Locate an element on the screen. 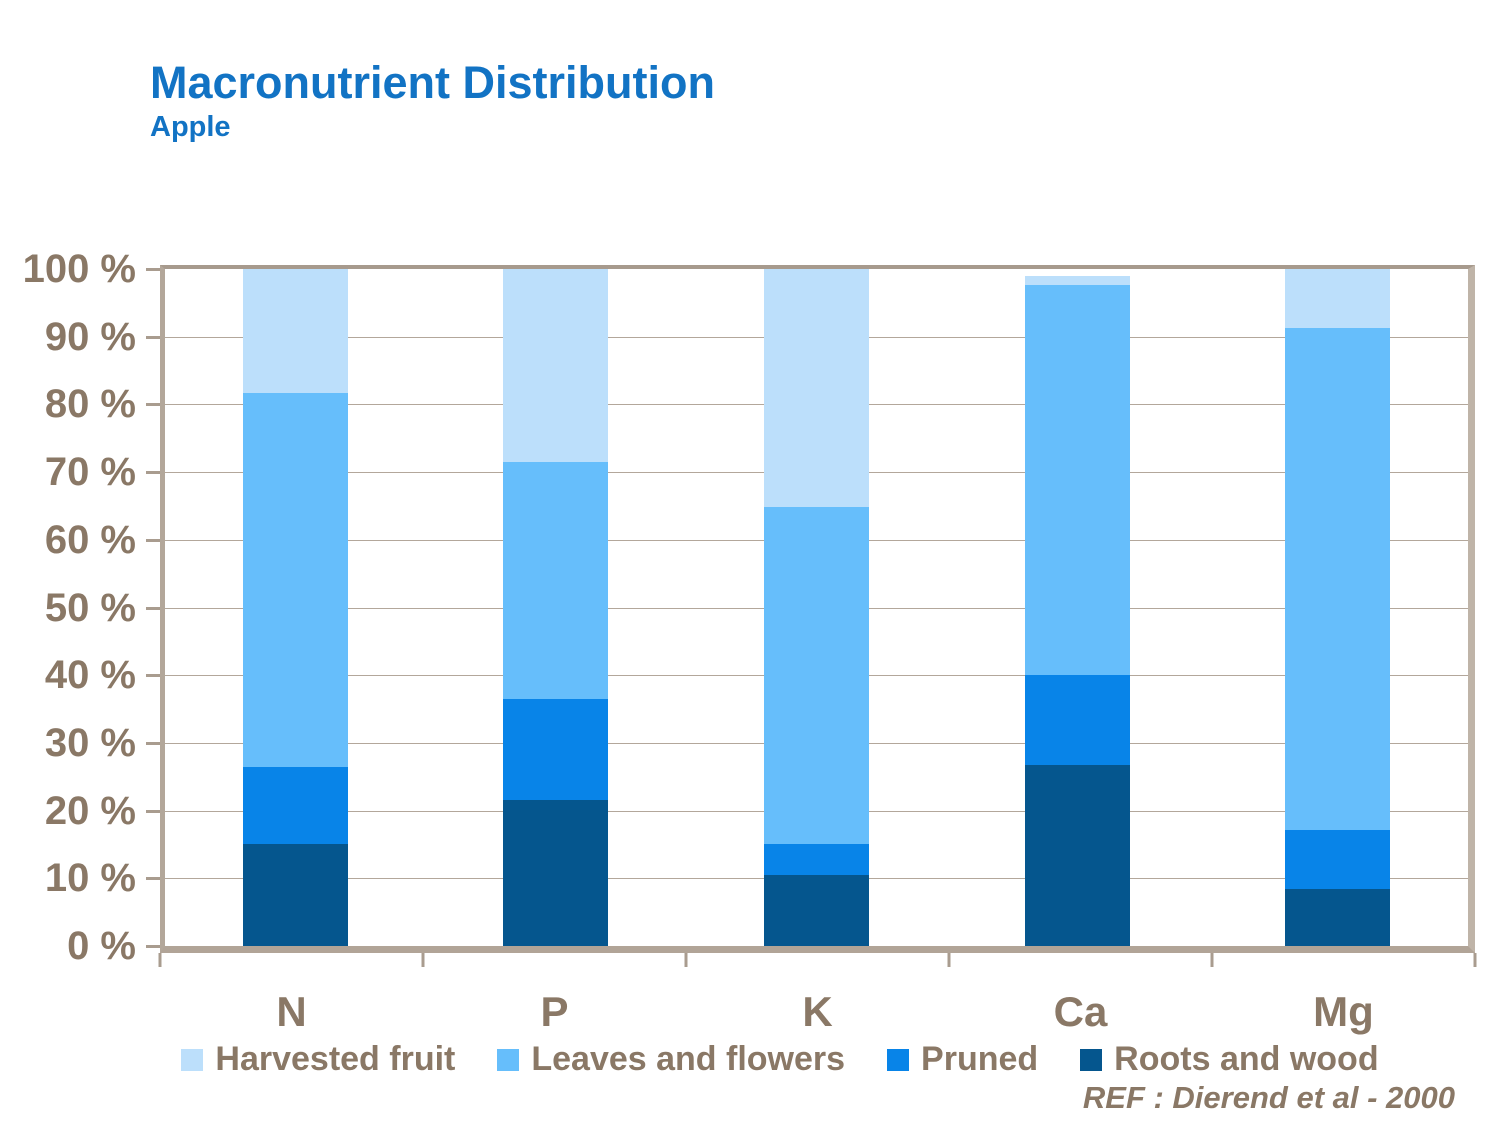 This screenshot has height=1125, width=1500. legend-item-harvested-fruit: Harvested fruit is located at coordinates (318, 1059).